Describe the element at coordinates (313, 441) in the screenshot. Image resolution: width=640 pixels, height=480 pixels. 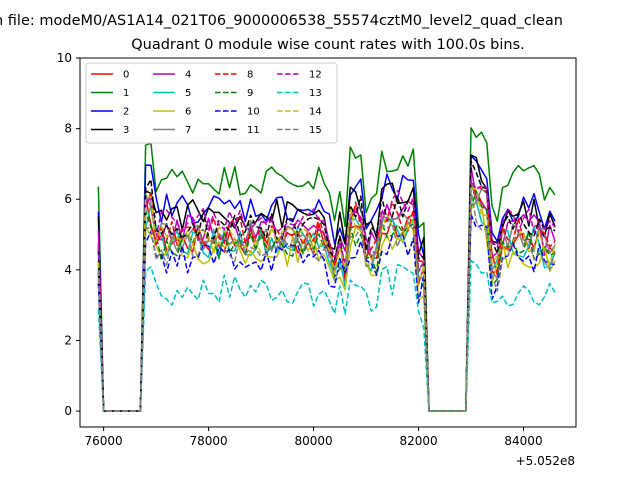
I see `x-tick-label: 80000` at that location.